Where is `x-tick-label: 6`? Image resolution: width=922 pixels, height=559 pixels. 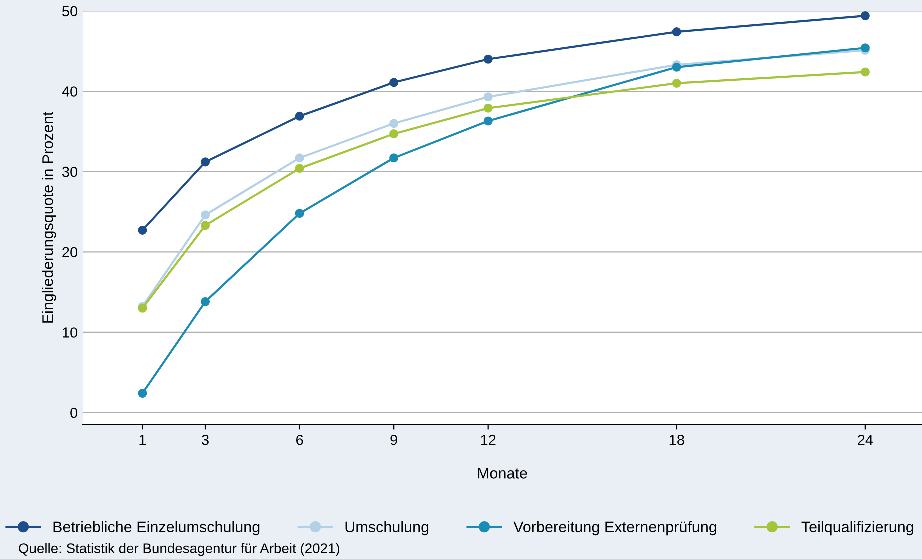
x-tick-label: 6 is located at coordinates (300, 440).